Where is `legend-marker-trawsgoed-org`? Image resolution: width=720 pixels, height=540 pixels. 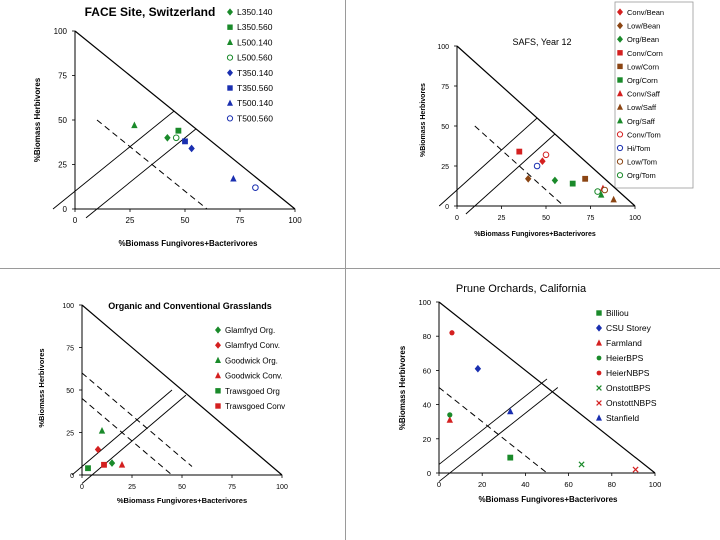
legend-marker-trawsgoed-org is located at coordinates (218, 391).